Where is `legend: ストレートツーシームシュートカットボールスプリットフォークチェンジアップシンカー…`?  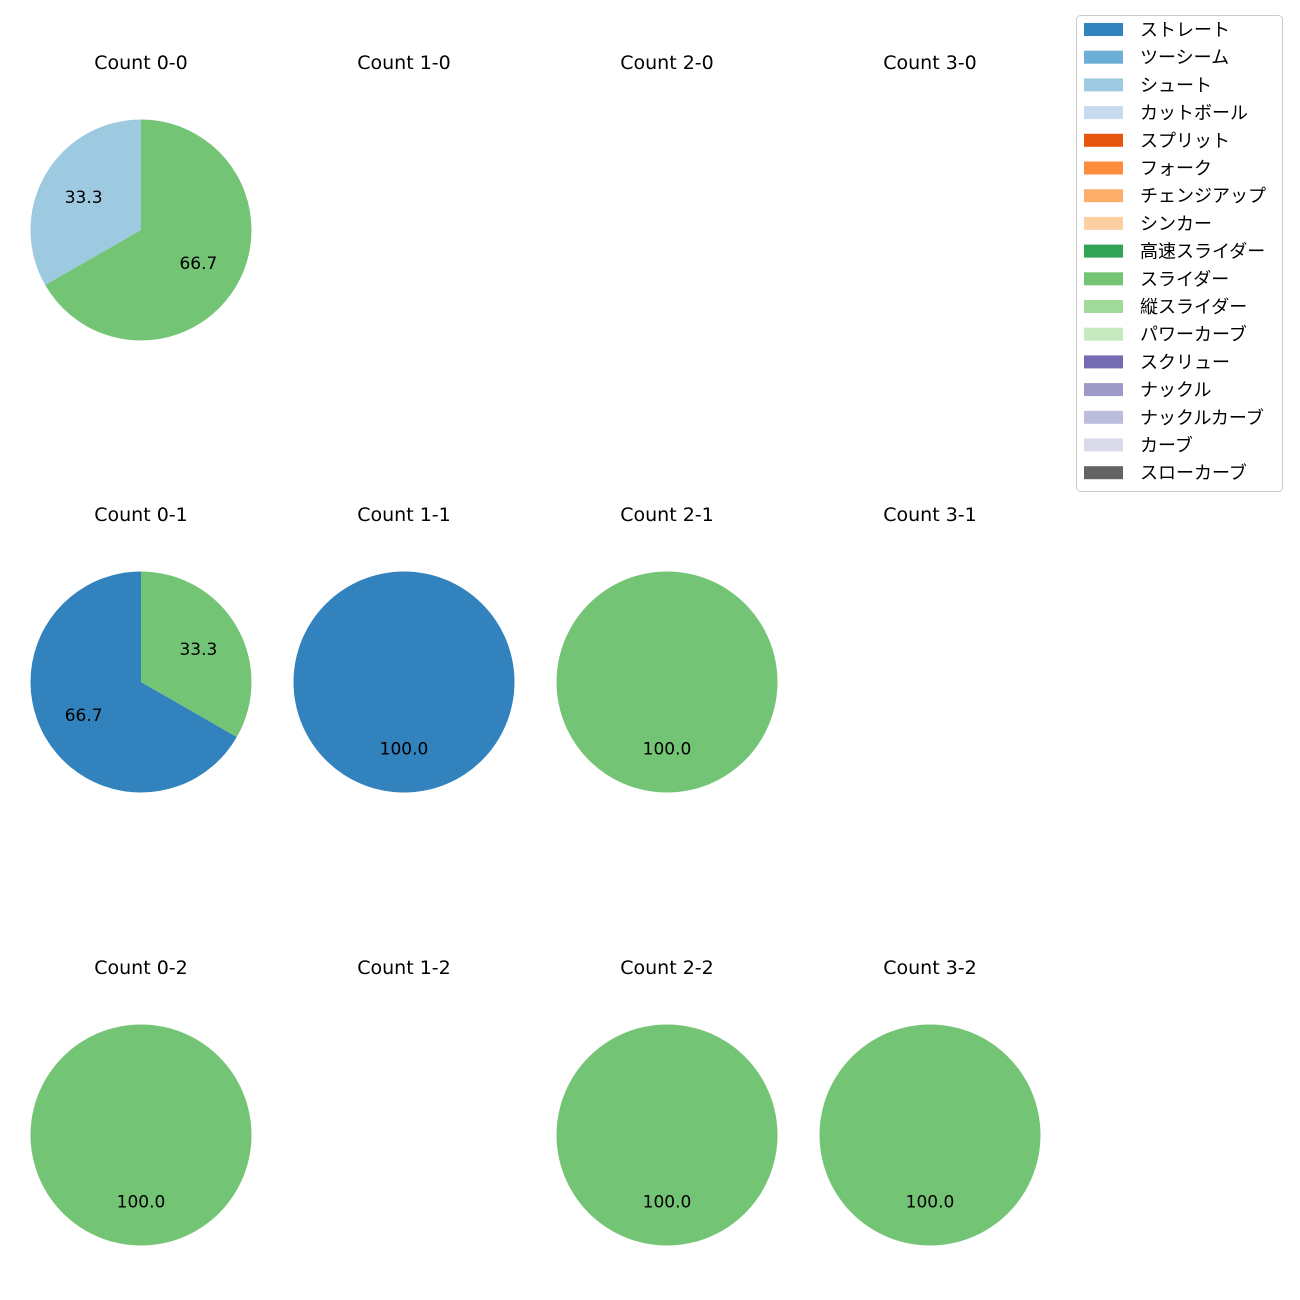
legend: ストレートツーシームシュートカットボールスプリットフォークチェンジアップシンカー… is located at coordinates (1179, 253).